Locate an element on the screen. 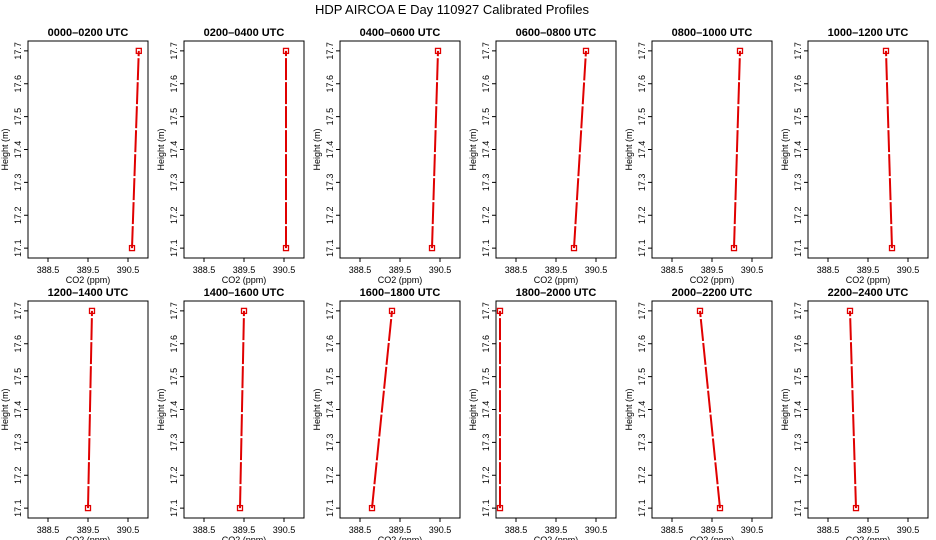  panel-title: 1800–2000 UTC is located at coordinates (556, 293).